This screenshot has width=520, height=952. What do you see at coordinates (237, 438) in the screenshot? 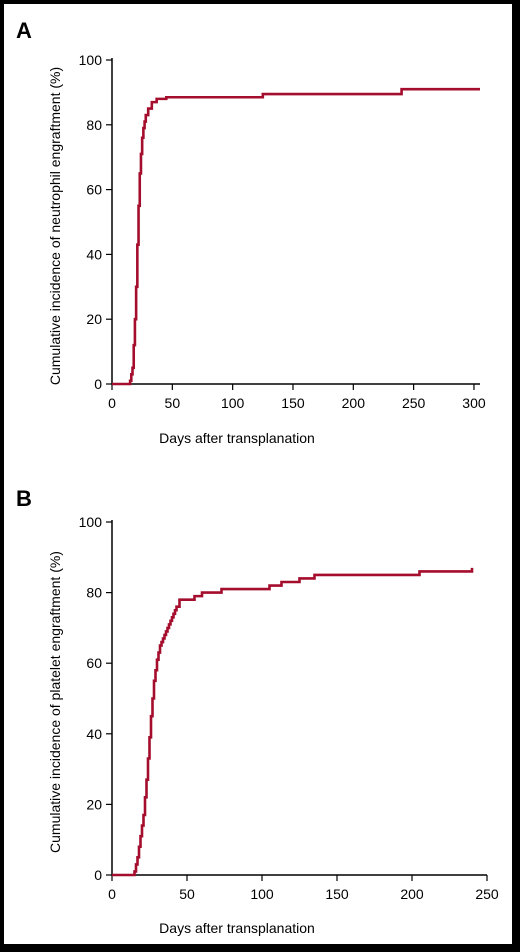
I see `panel-a-x-axis-label: Days after transplanation` at bounding box center [237, 438].